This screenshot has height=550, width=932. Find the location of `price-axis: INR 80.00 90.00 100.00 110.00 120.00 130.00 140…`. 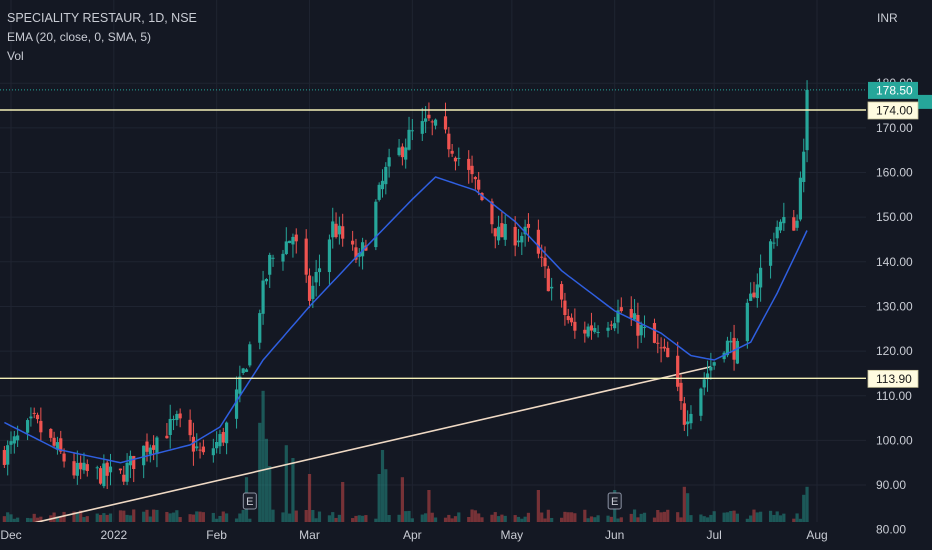

price-axis: INR 80.00 90.00 100.00 110.00 120.00 130.00 140… is located at coordinates (899, 275).